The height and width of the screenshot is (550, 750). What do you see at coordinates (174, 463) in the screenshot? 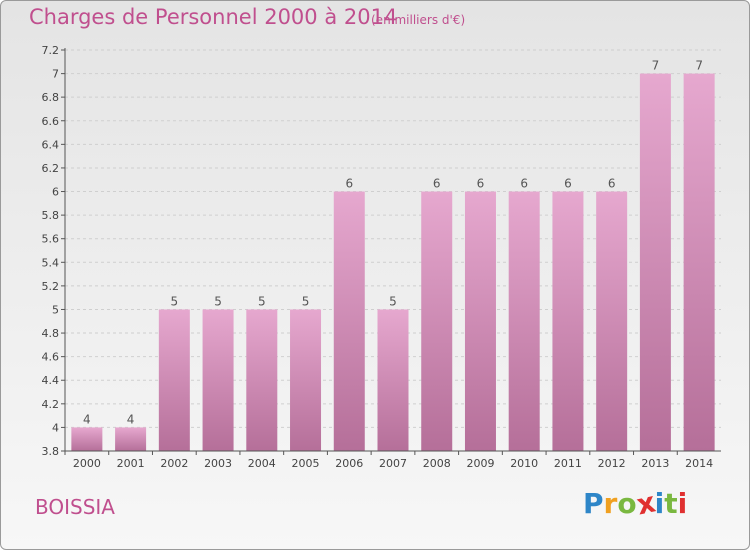
I see `x-tick-label: 2002` at bounding box center [174, 463].